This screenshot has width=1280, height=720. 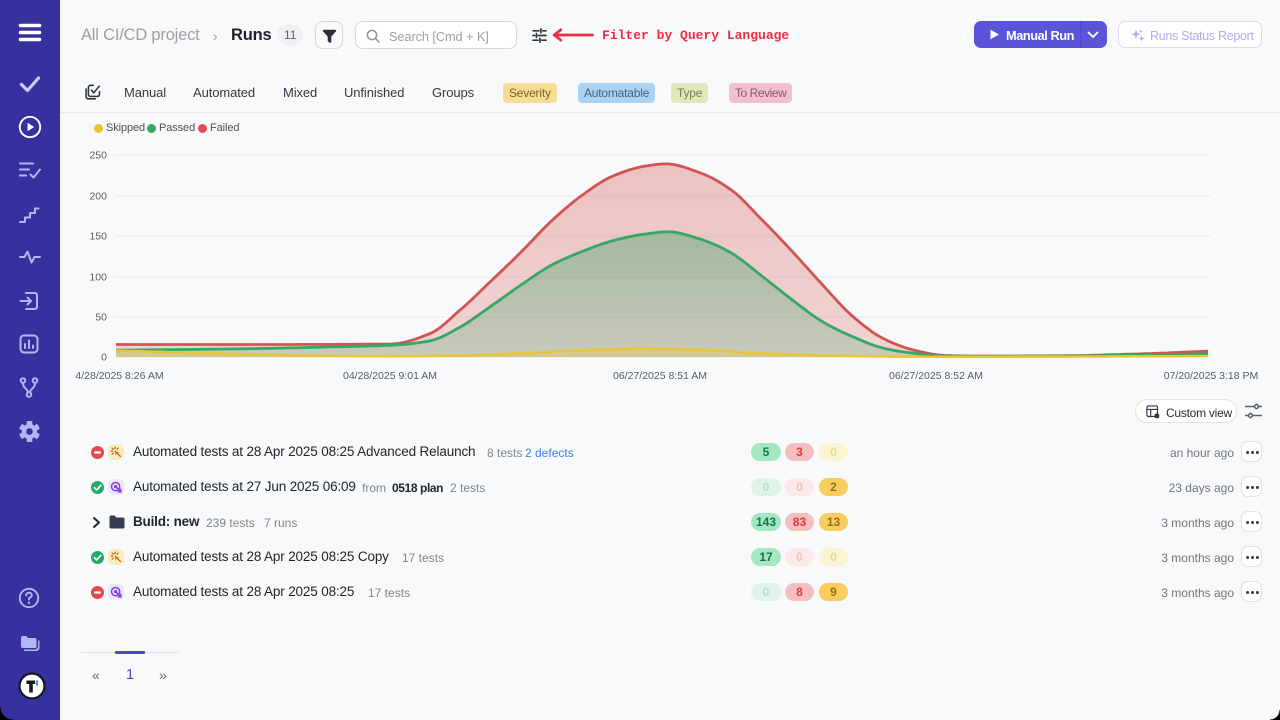 I want to click on svg-text: 250, so click(x=98, y=156).